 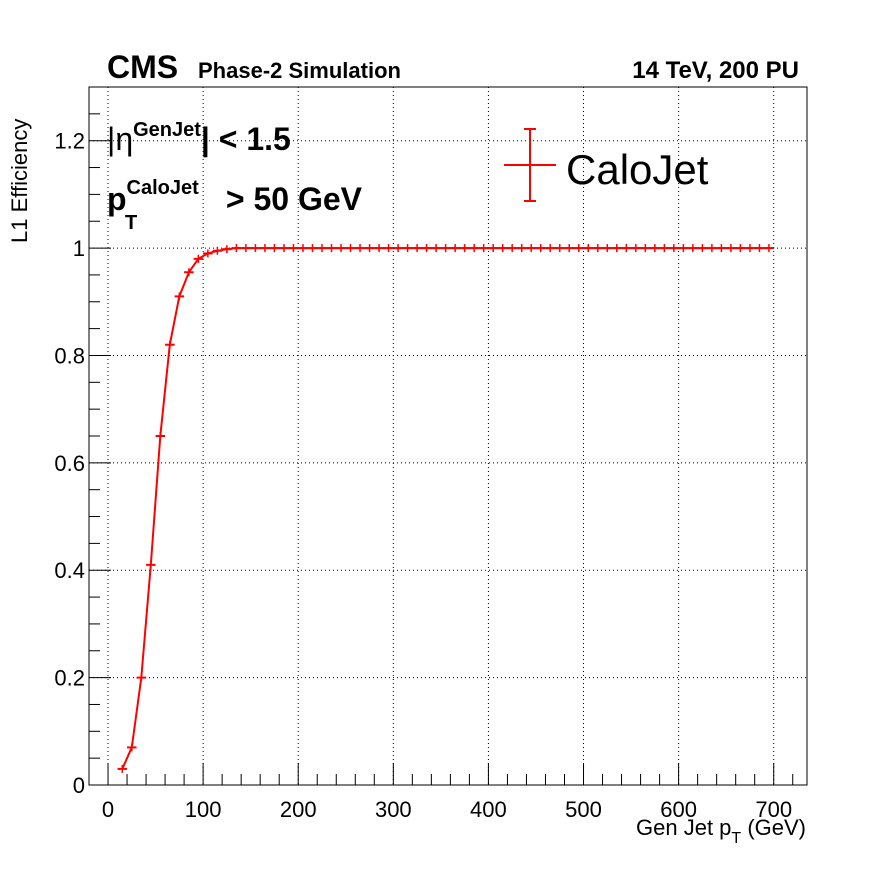 I want to click on y-axis-title: L1 Efficiency, so click(x=19, y=181).